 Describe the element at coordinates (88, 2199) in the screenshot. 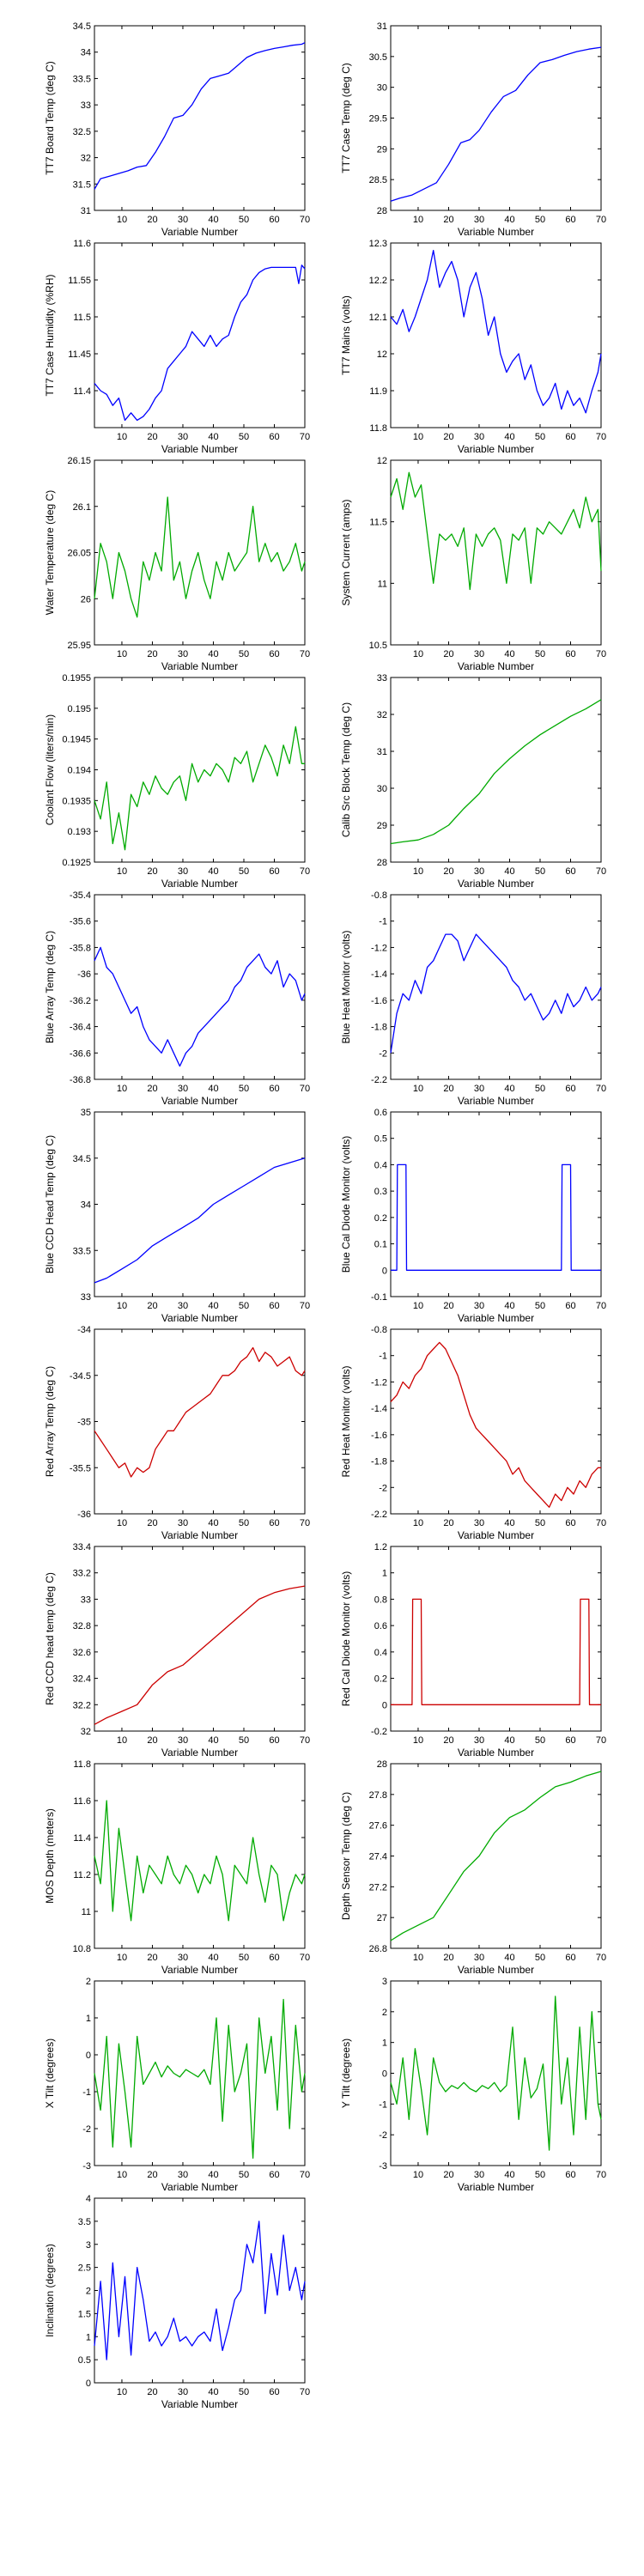

I see `y-tick-label: 4` at that location.